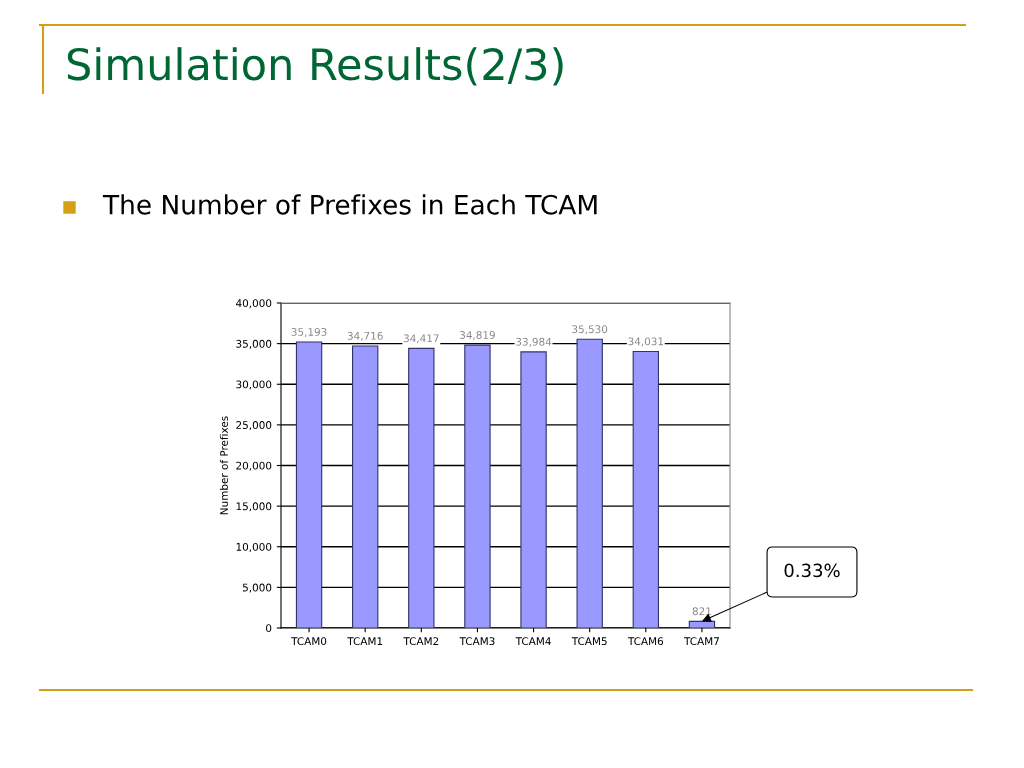 This screenshot has height=768, width=1024. What do you see at coordinates (349, 204) in the screenshot?
I see `chart-subtitle: The Number of Prefixes in Each TCAM` at bounding box center [349, 204].